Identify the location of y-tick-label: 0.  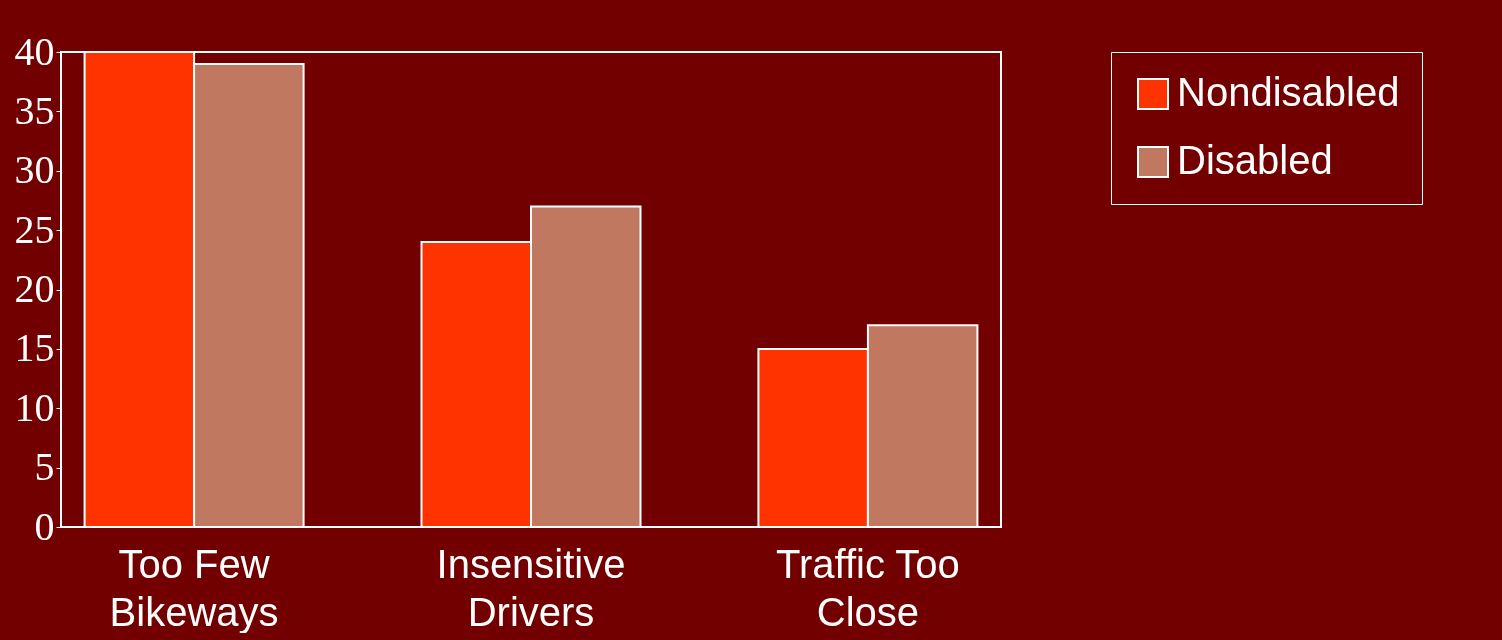
(44, 526).